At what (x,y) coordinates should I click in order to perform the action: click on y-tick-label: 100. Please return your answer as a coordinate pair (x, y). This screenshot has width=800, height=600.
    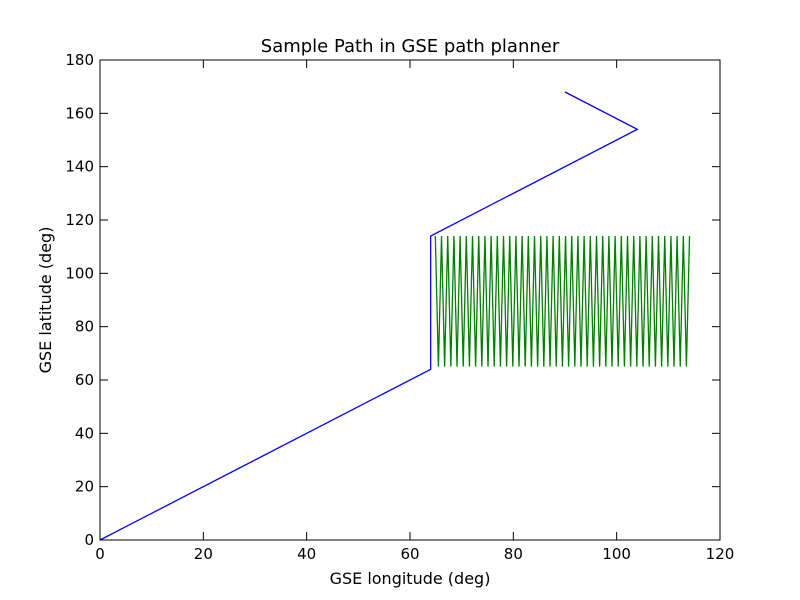
    Looking at the image, I should click on (79, 273).